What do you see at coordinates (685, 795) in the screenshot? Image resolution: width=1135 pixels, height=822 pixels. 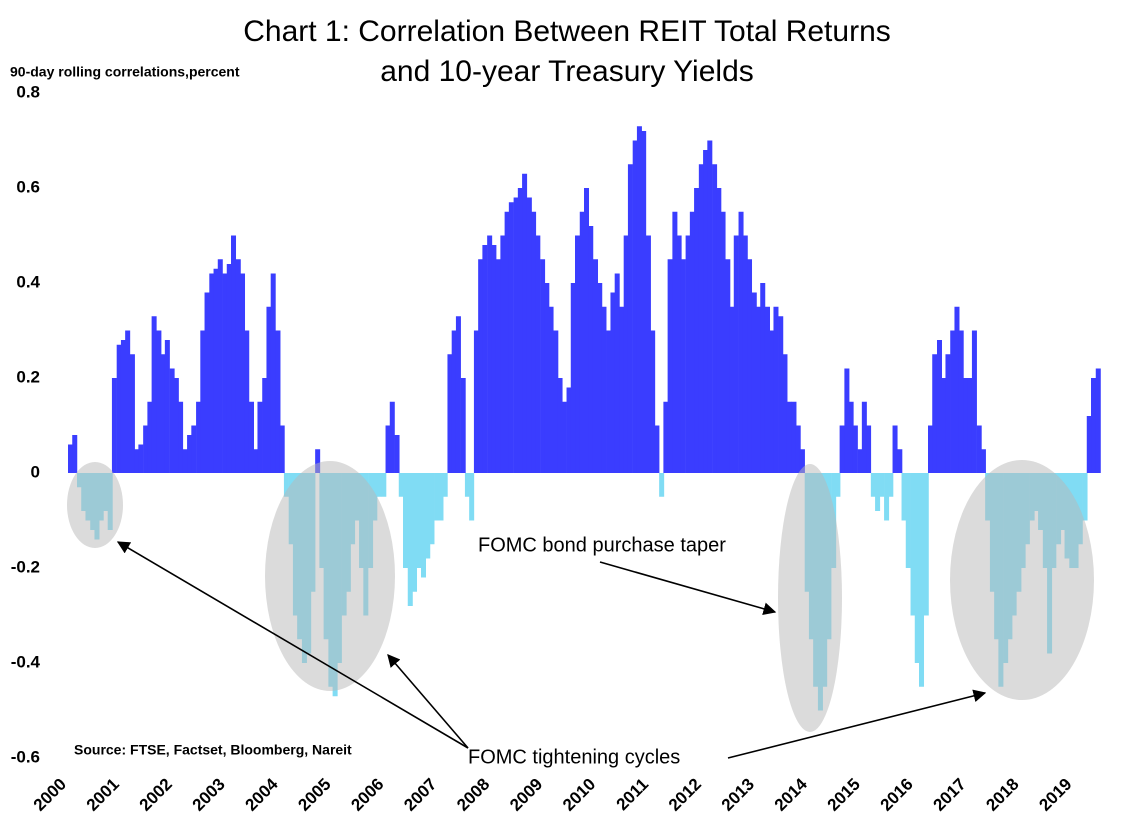 I see `x-tick-label: 2012` at bounding box center [685, 795].